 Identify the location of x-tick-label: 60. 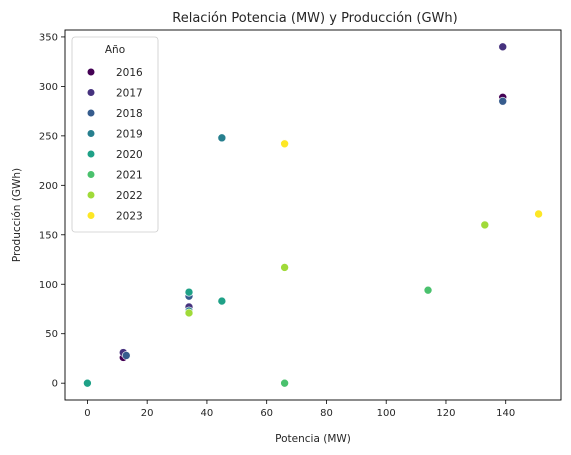
(266, 413).